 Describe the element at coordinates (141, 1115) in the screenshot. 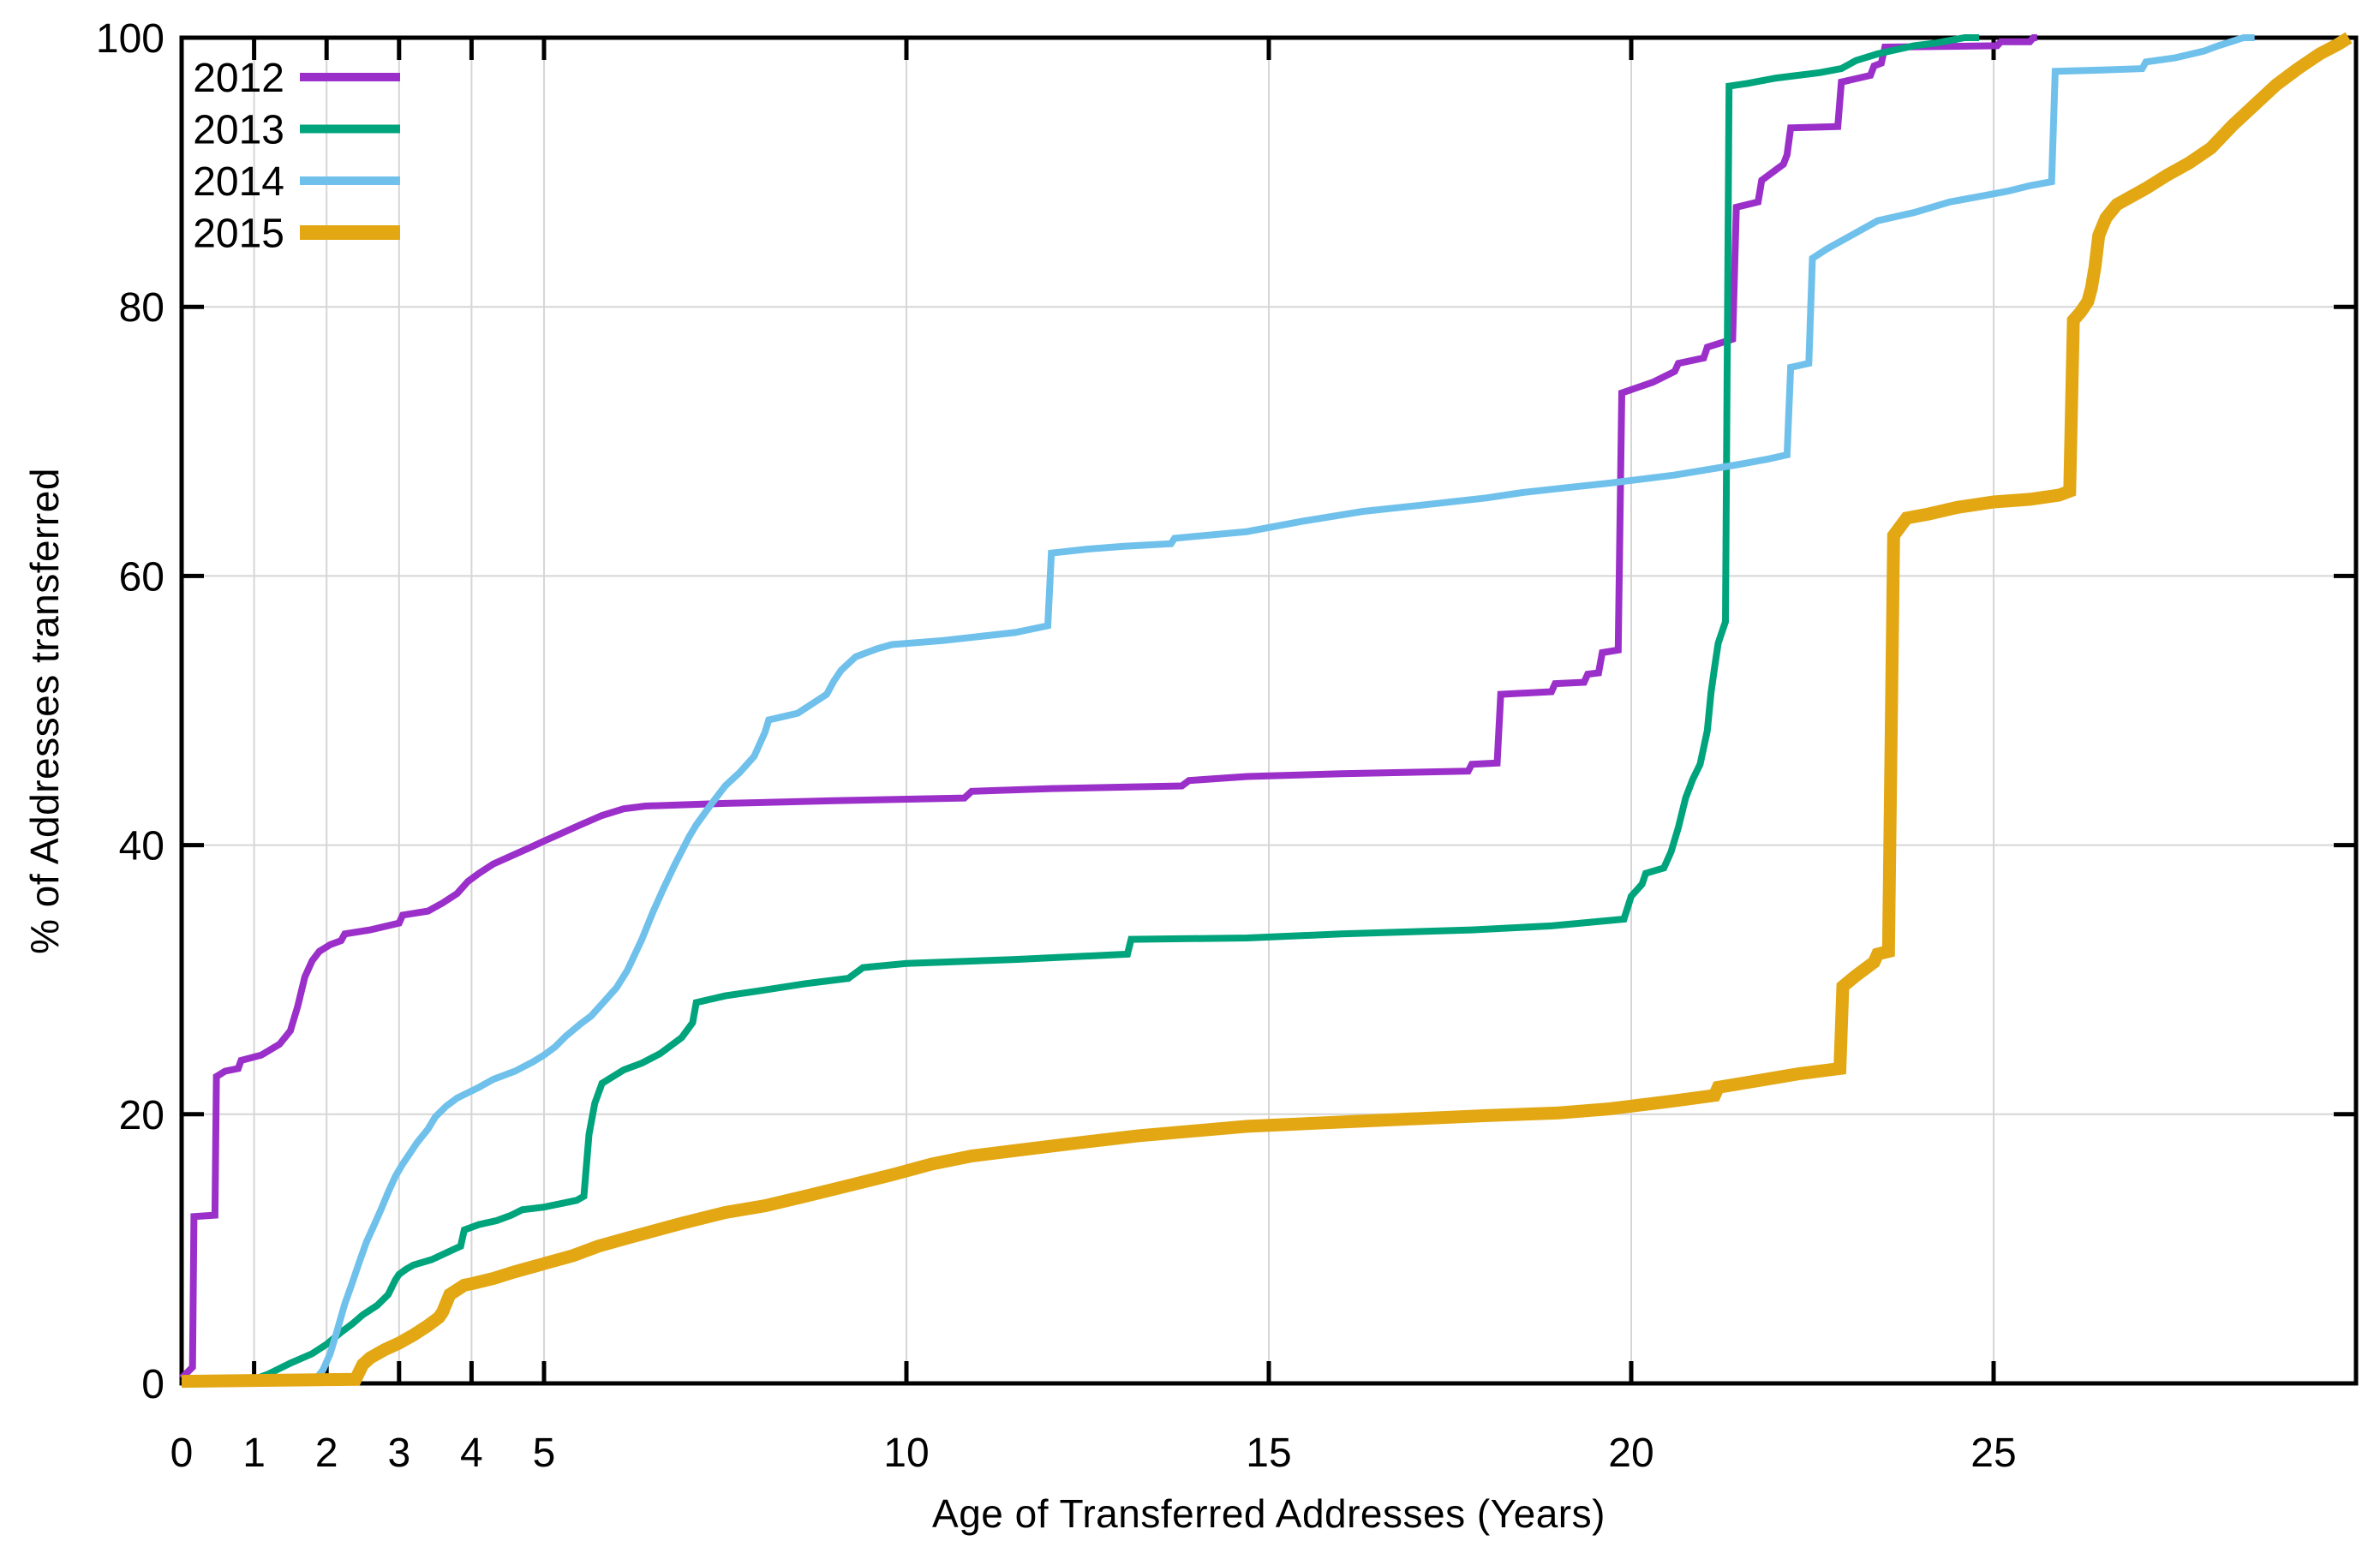

I see `y-tick-label-20: 20` at that location.